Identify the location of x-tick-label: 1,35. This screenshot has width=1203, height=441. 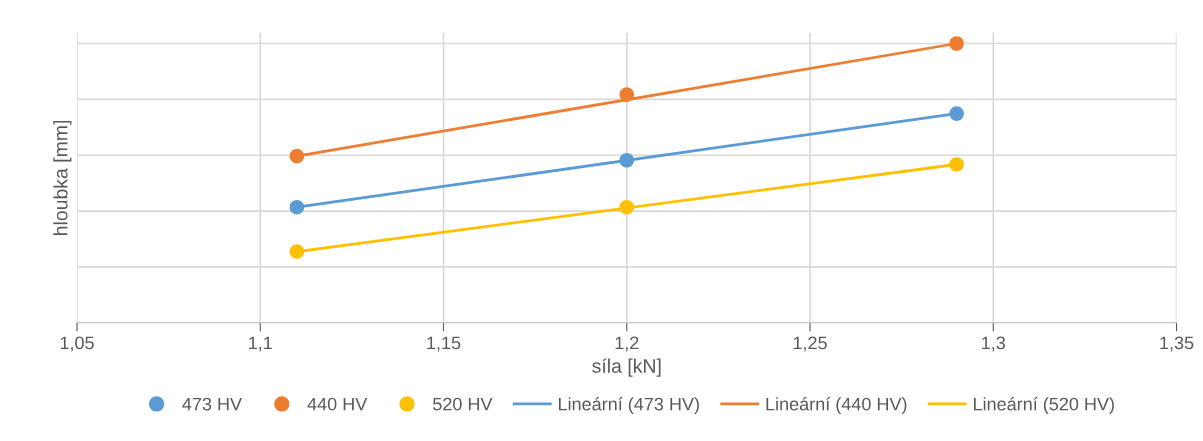
(1177, 344).